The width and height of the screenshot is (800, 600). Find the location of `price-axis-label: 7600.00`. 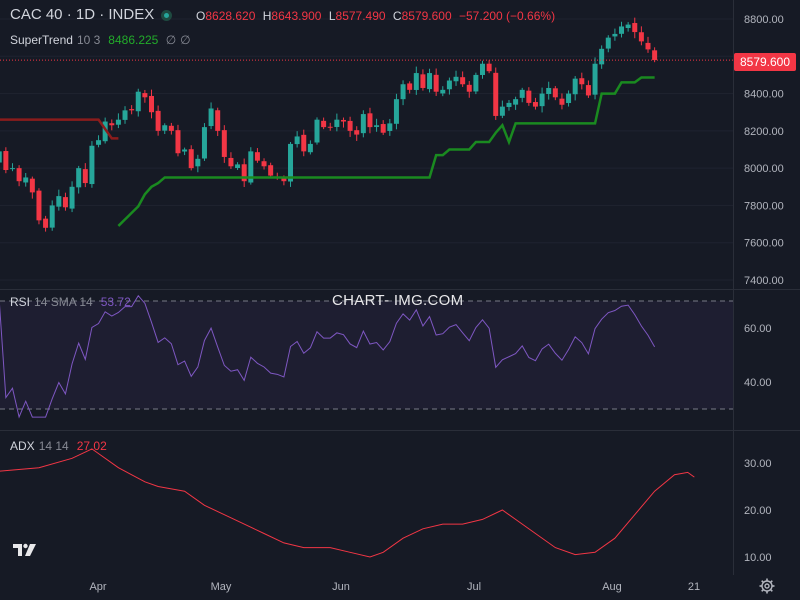

price-axis-label: 7600.00 is located at coordinates (764, 244).